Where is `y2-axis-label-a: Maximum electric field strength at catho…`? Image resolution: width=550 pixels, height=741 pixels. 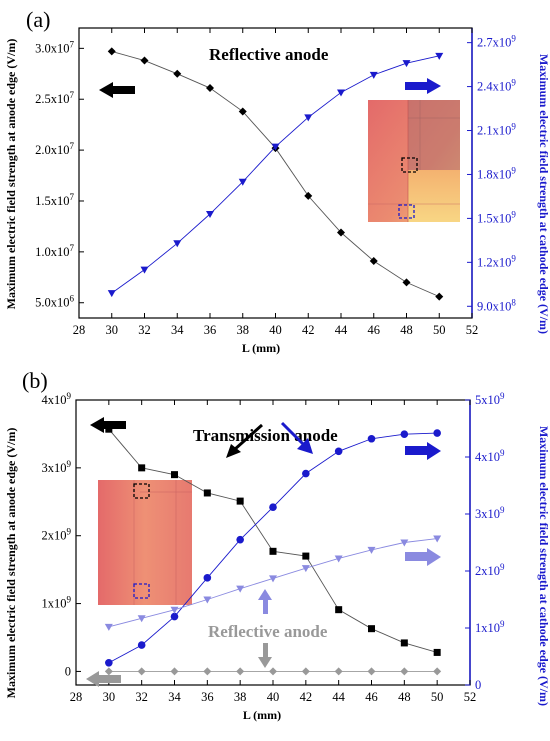 y2-axis-label-a: Maximum electric field strength at catho… is located at coordinates (543, 194).